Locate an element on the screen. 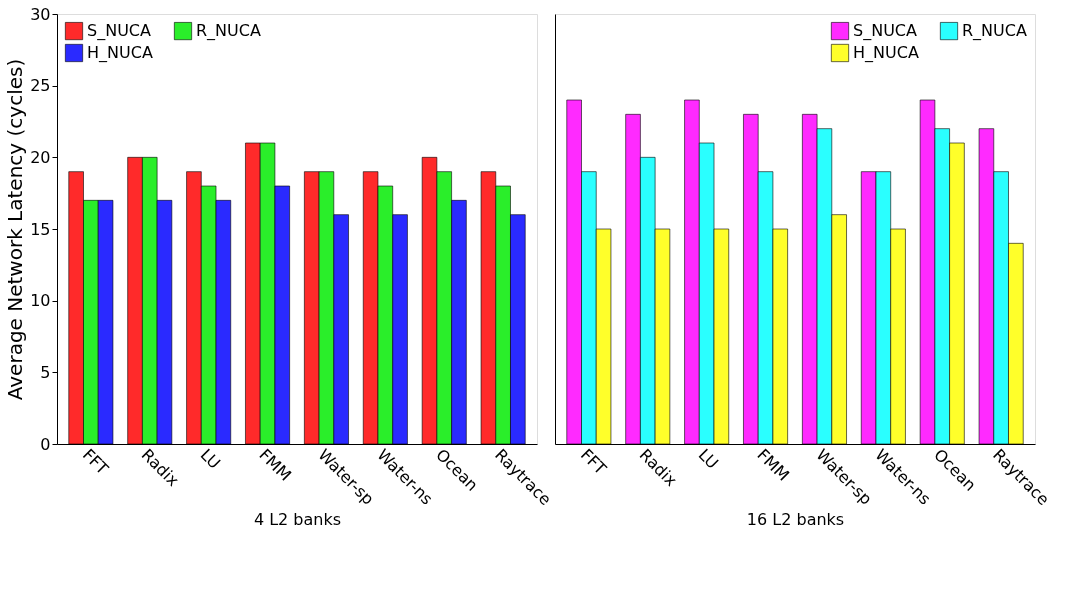 The image size is (1091, 590). y-axis-title: Average Network Latency (cycles) is located at coordinates (15, 229).